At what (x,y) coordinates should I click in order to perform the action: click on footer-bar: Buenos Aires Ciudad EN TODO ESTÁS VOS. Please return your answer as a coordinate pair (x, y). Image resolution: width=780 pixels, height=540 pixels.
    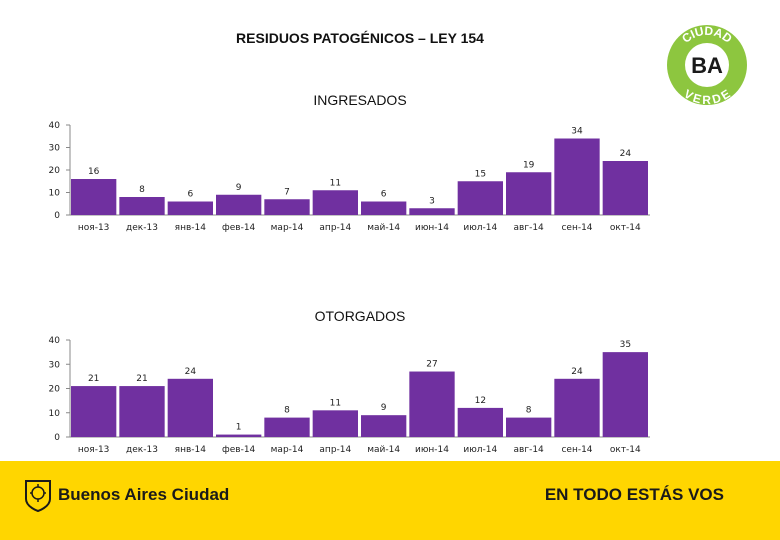
    Looking at the image, I should click on (390, 500).